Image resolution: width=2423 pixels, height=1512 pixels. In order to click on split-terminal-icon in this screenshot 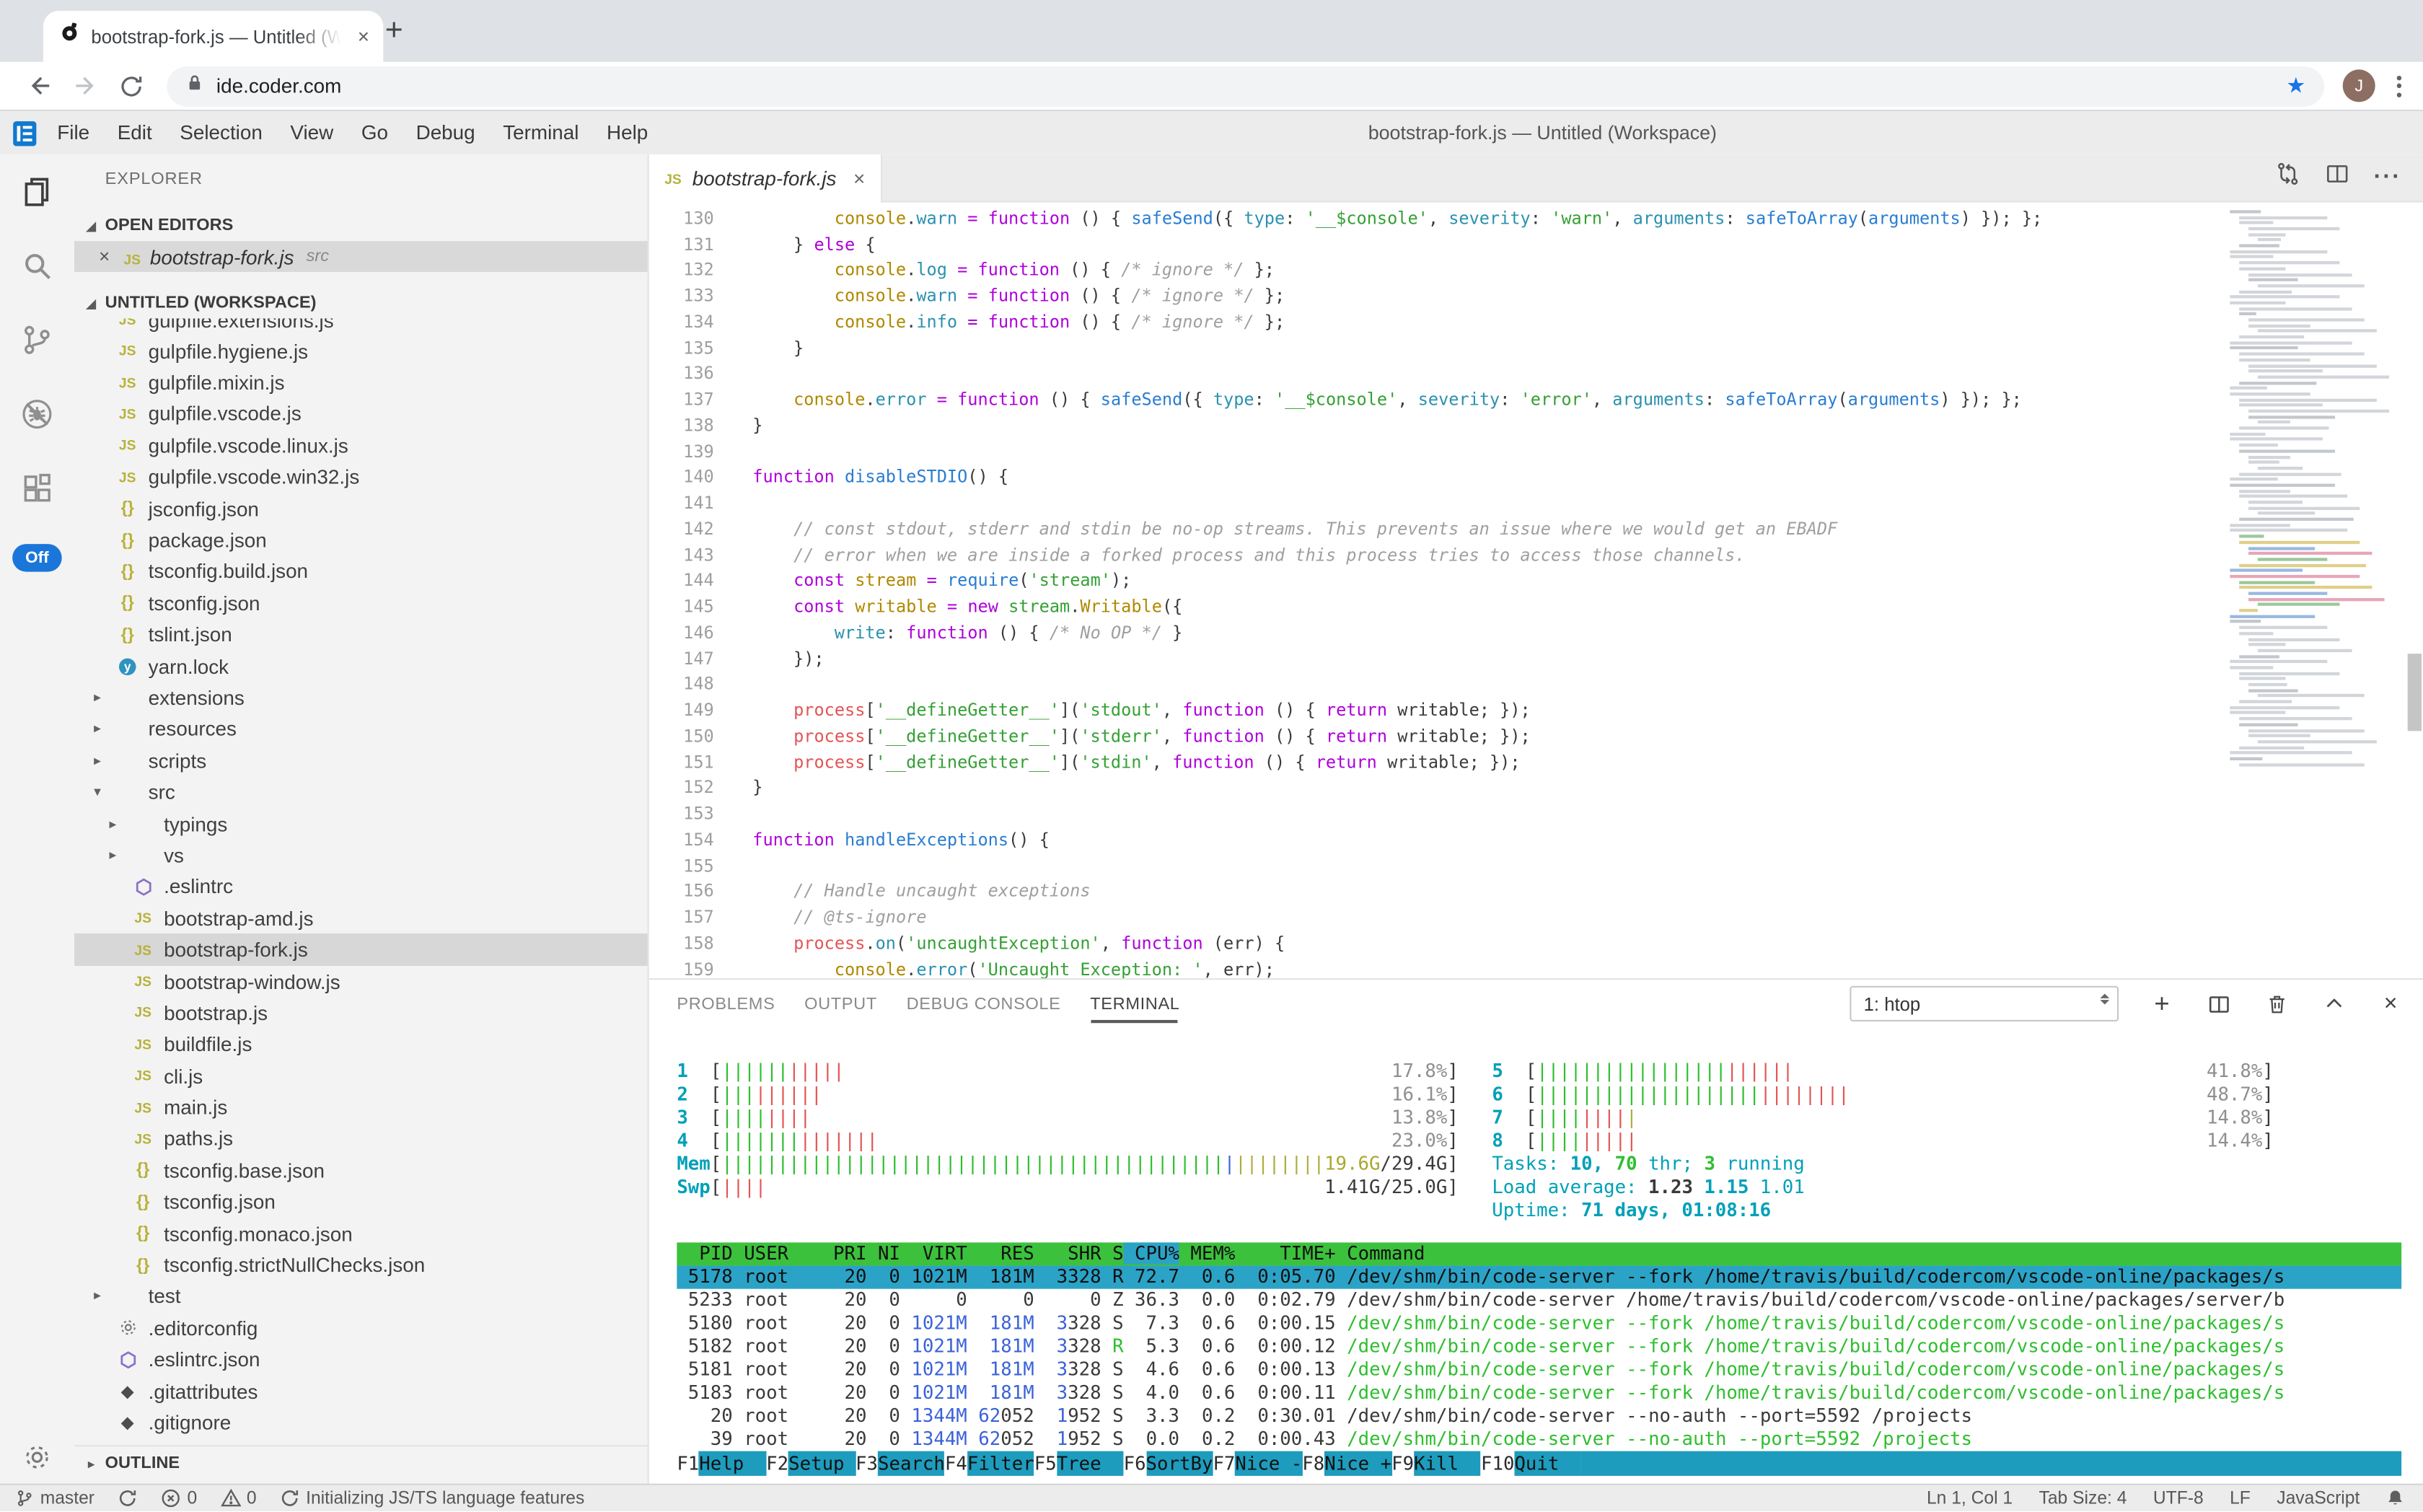, I will do `click(2219, 1004)`.